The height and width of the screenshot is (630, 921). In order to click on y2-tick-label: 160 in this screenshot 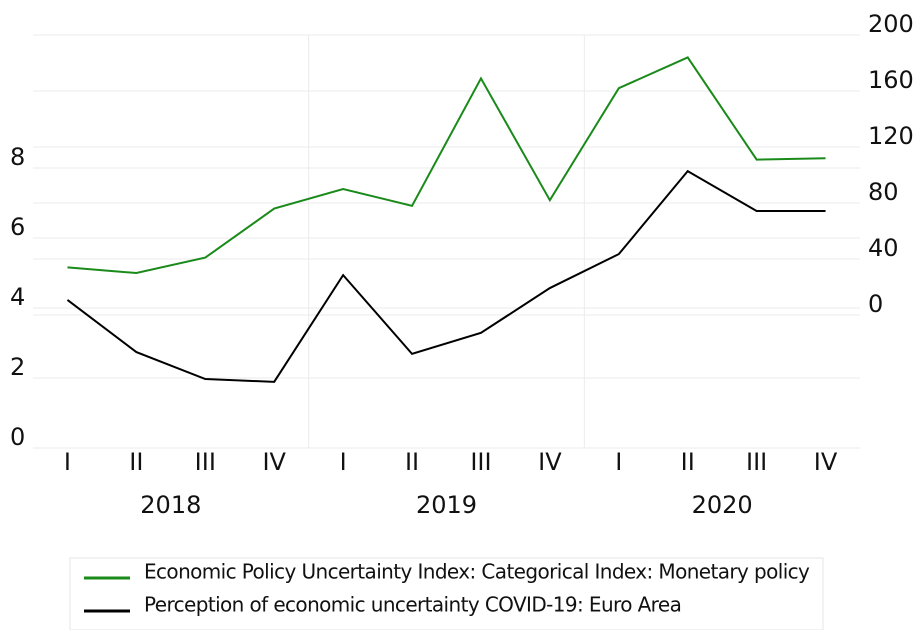, I will do `click(891, 80)`.